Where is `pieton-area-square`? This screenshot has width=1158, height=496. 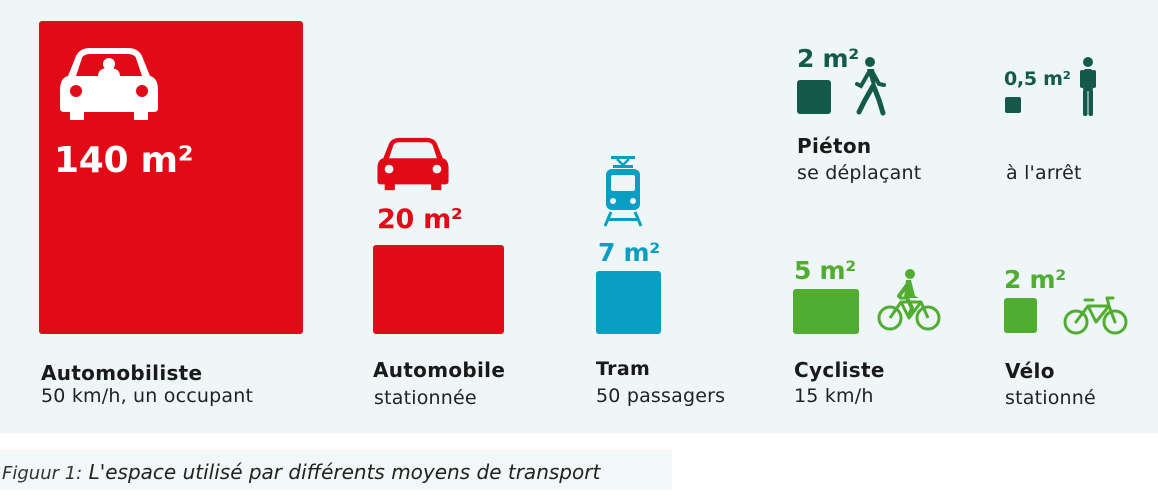
pieton-area-square is located at coordinates (814, 97).